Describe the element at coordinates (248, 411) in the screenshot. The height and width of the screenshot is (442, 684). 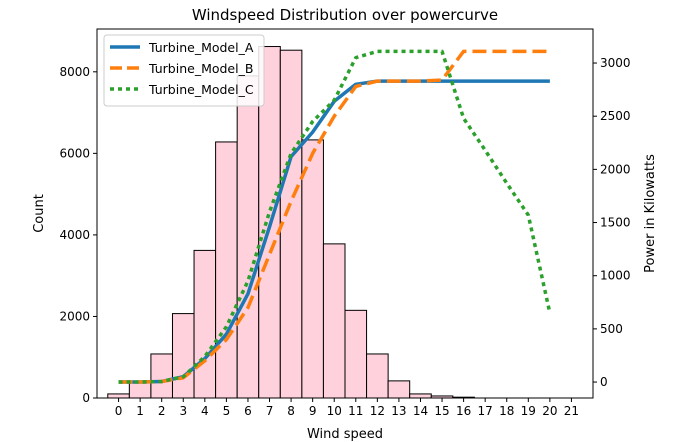
I see `x-tick-label: 6` at that location.